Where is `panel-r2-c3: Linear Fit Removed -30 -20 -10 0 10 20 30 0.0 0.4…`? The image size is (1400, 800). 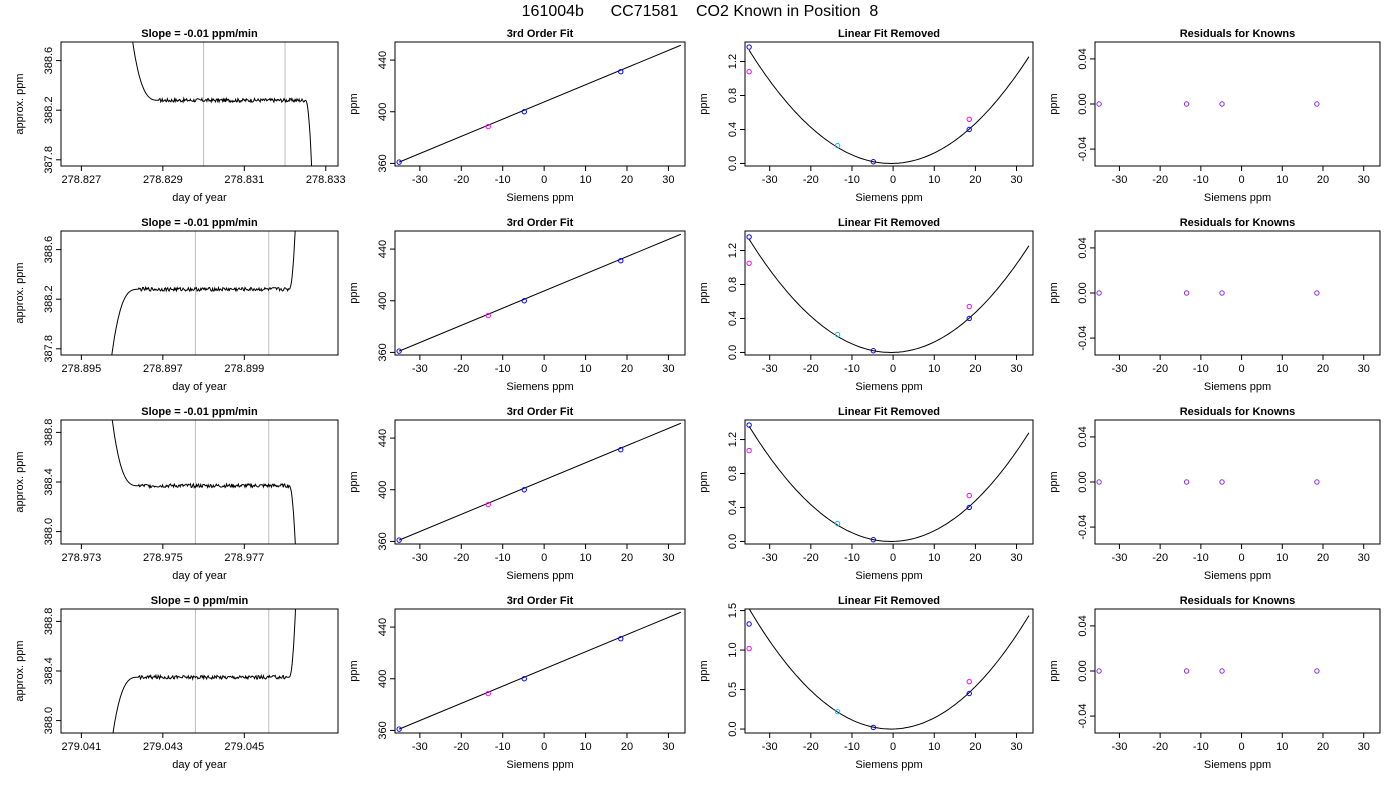 panel-r2-c3: Linear Fit Removed -30 -20 -10 0 10 20 30 0.0 0.4… is located at coordinates (866, 305).